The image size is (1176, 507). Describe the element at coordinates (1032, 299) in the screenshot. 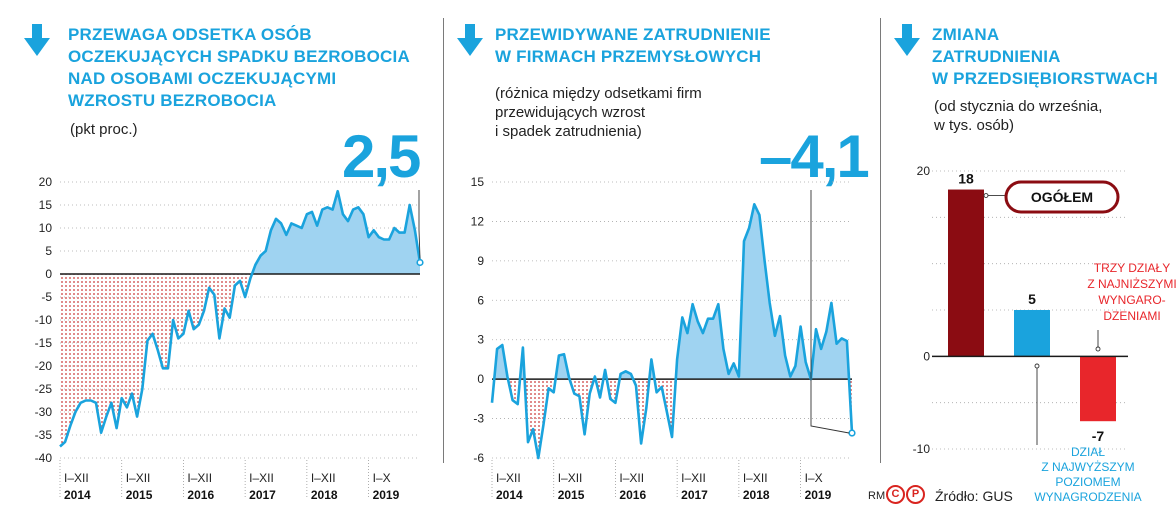

I see `bar-value-label: 5` at that location.